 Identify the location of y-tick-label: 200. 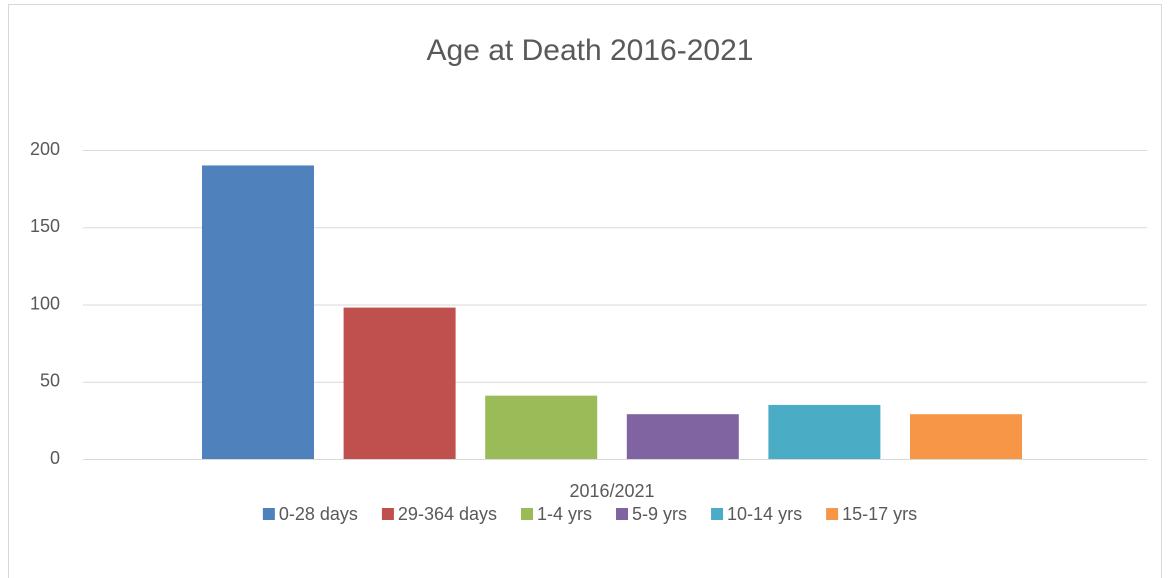
(45, 149).